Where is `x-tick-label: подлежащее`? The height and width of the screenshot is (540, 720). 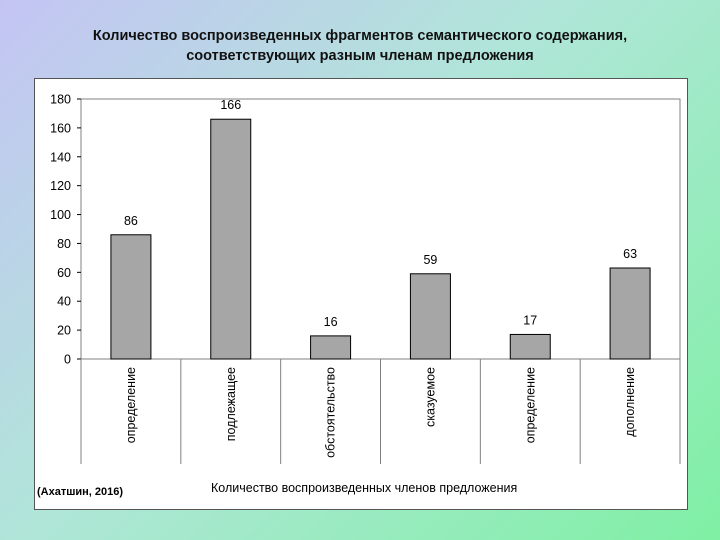 x-tick-label: подлежащее is located at coordinates (231, 404).